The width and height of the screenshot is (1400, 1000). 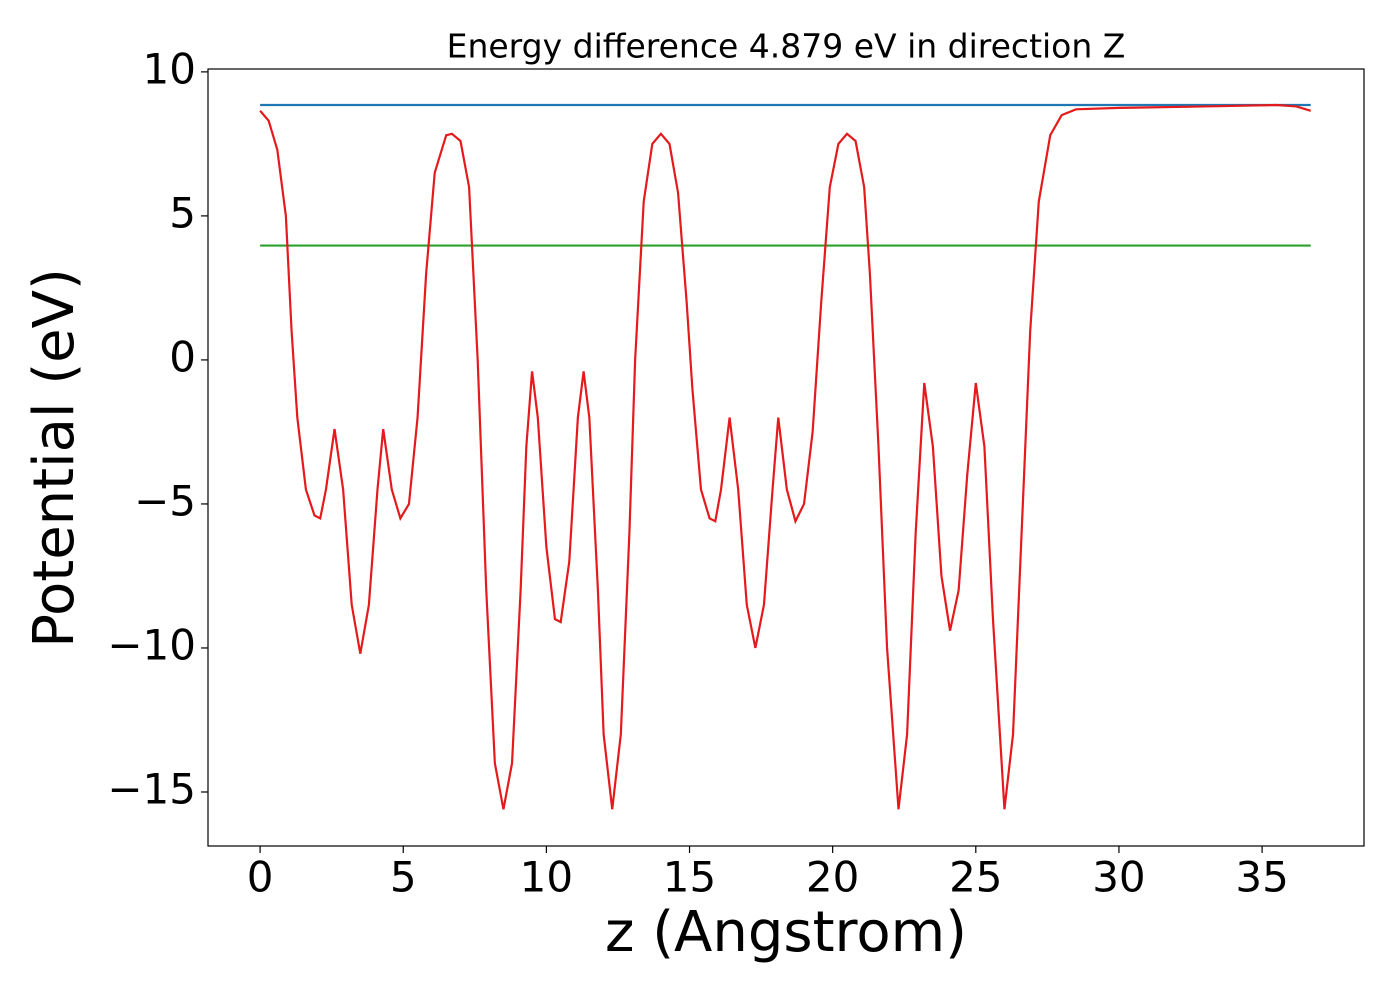 What do you see at coordinates (786, 932) in the screenshot?
I see `x-axis-label: z (Angstrom)` at bounding box center [786, 932].